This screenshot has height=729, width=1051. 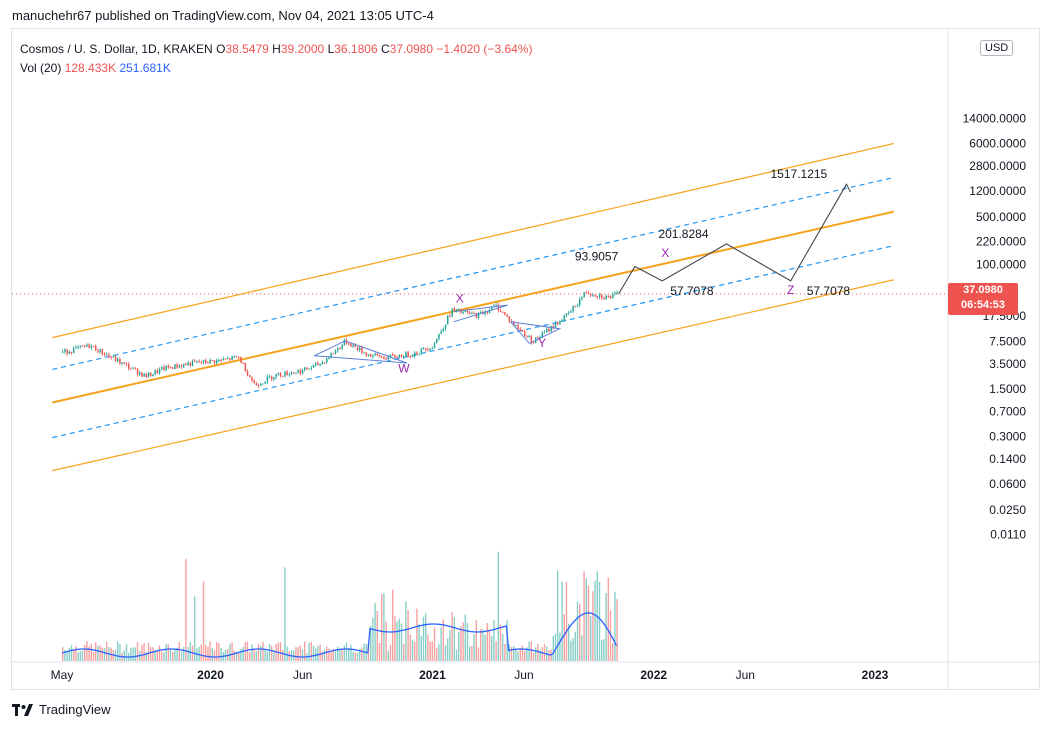 I want to click on tradingview-brand: TradingView, so click(x=61, y=709).